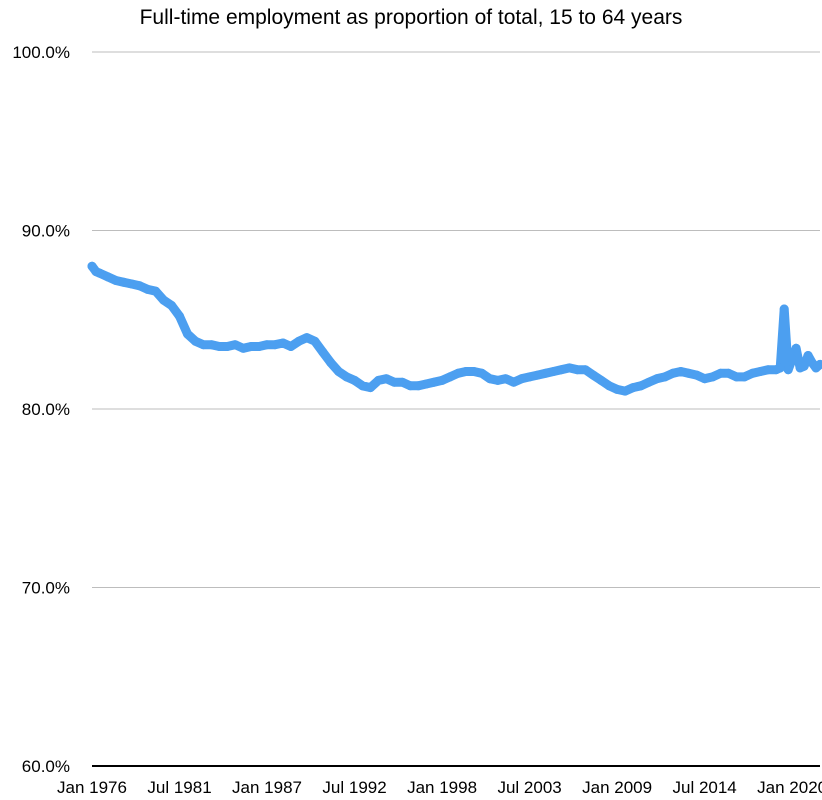  I want to click on y-tick-label: 70.0%, so click(46, 588).